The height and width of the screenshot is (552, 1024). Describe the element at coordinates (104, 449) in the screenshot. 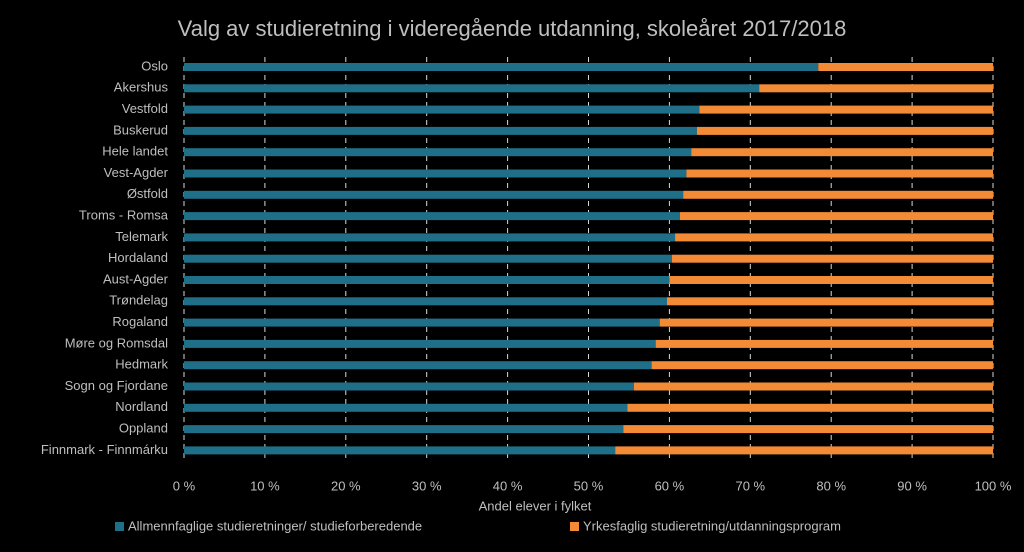

I see `y-tick-label: Finnmark - Finnmárku` at that location.